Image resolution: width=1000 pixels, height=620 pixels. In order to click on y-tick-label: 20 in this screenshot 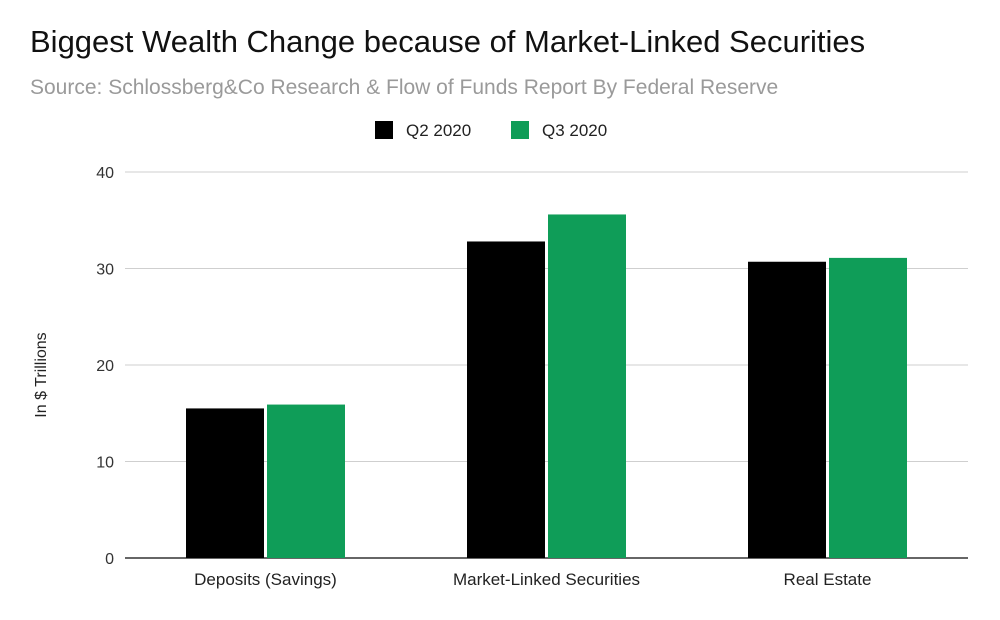, I will do `click(105, 366)`.